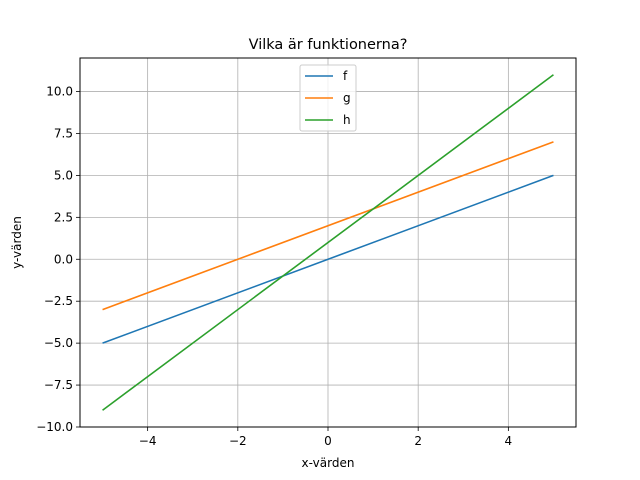  What do you see at coordinates (328, 45) in the screenshot?
I see `chart-title: Vilka är funktionerna?` at bounding box center [328, 45].